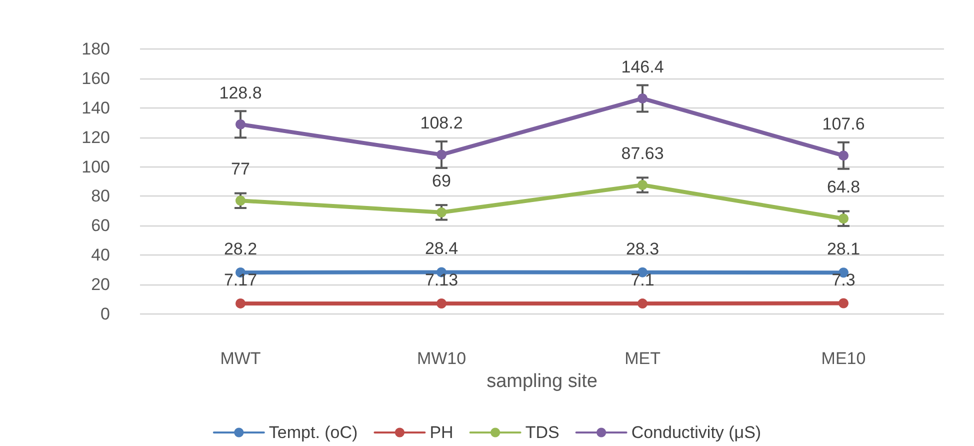 Image resolution: width=974 pixels, height=446 pixels. I want to click on y-tick-label: 160, so click(96, 78).